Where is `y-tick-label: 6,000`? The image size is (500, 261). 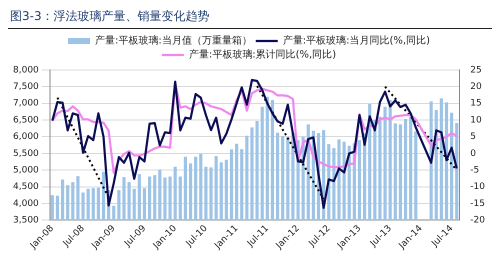
y-tick-label: 6,000 is located at coordinates (26, 137).